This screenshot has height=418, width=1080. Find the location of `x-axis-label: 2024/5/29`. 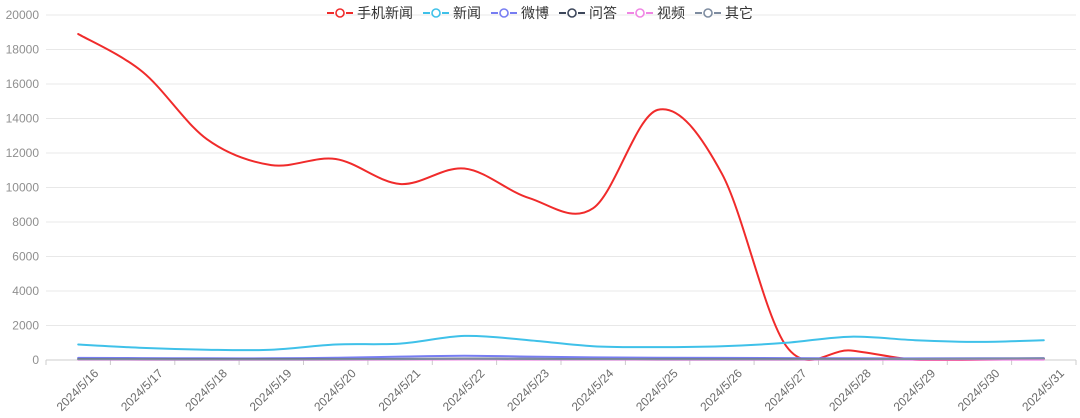

x-axis-label: 2024/5/29 is located at coordinates (915, 390).